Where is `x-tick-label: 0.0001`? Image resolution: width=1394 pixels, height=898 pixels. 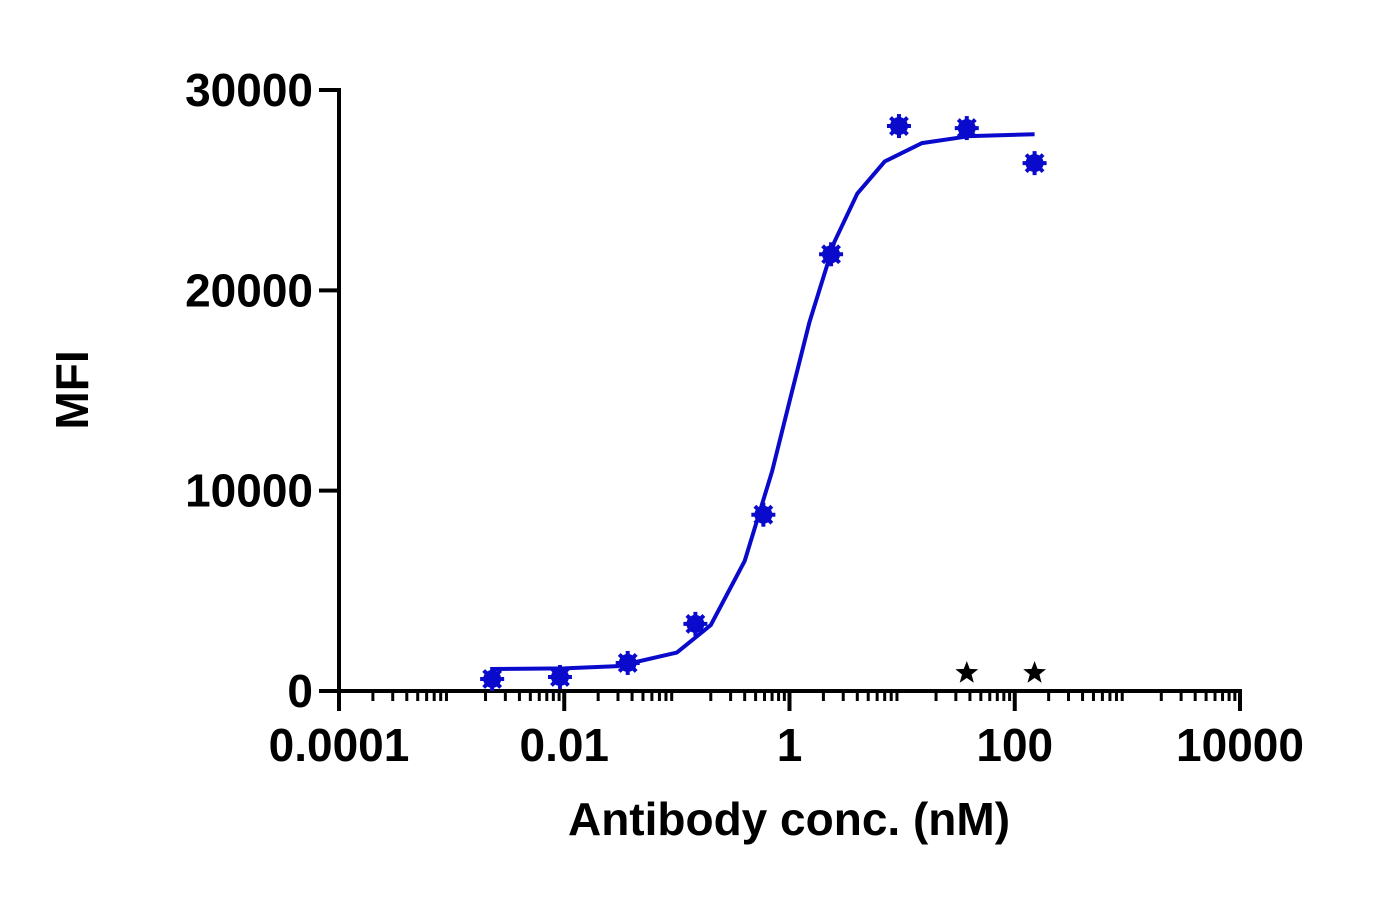
x-tick-label: 0.0001 is located at coordinates (339, 745).